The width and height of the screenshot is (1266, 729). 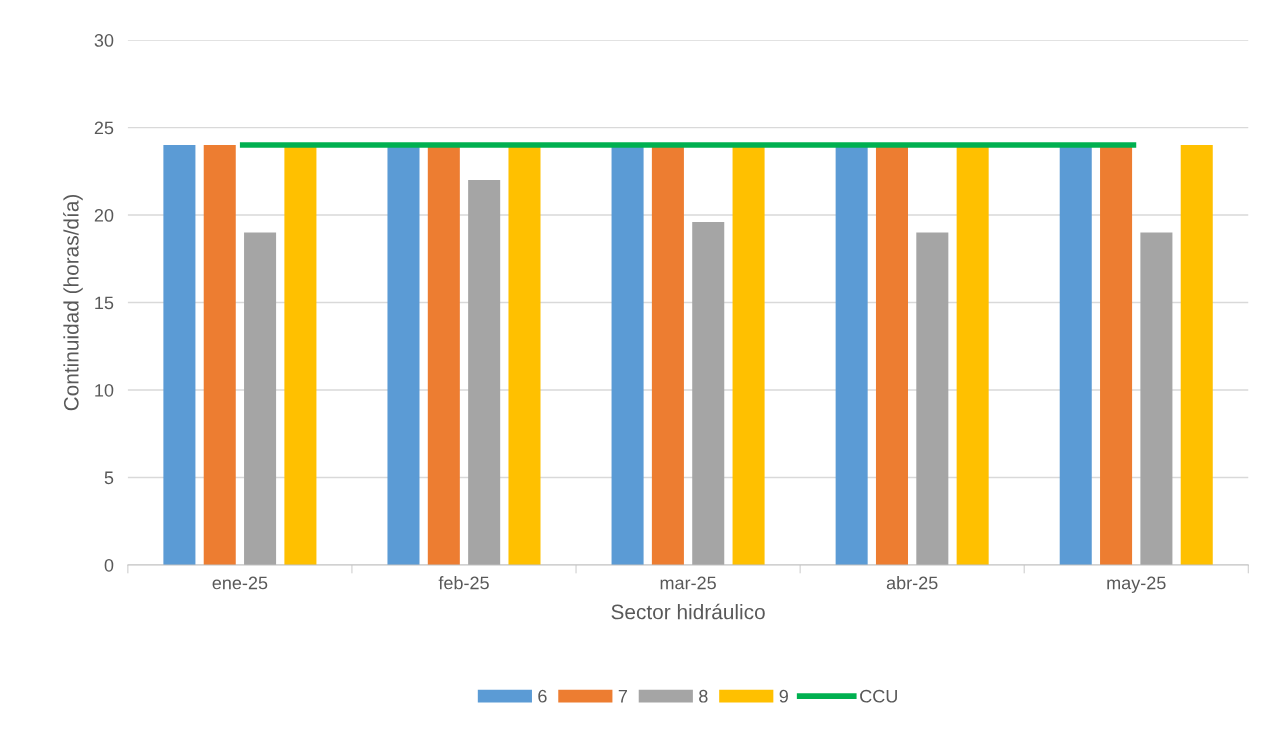 What do you see at coordinates (109, 478) in the screenshot?
I see `y-tick-label: 5` at bounding box center [109, 478].